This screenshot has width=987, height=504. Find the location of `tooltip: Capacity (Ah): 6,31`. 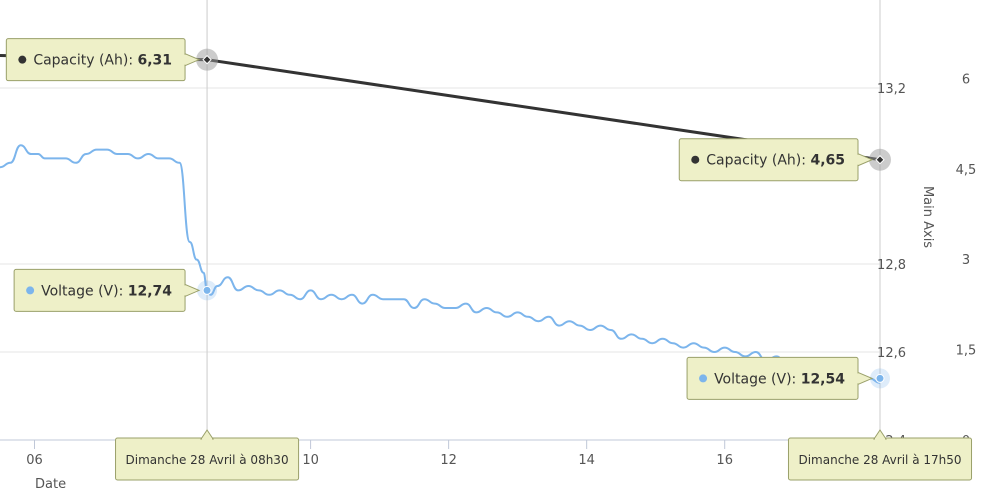

tooltip: Capacity (Ah): 6,31 is located at coordinates (103, 60).